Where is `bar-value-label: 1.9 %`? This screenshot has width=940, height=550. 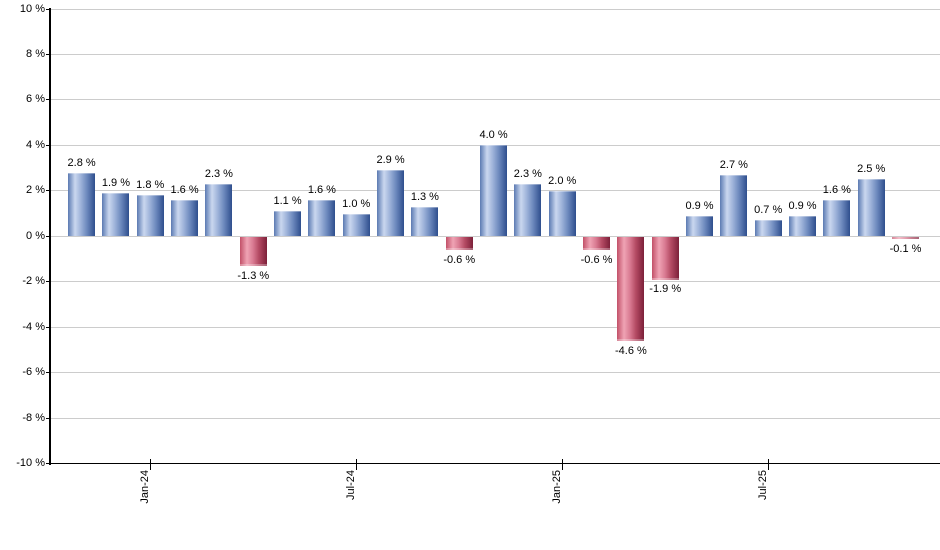 bar-value-label: 1.9 % is located at coordinates (115, 183).